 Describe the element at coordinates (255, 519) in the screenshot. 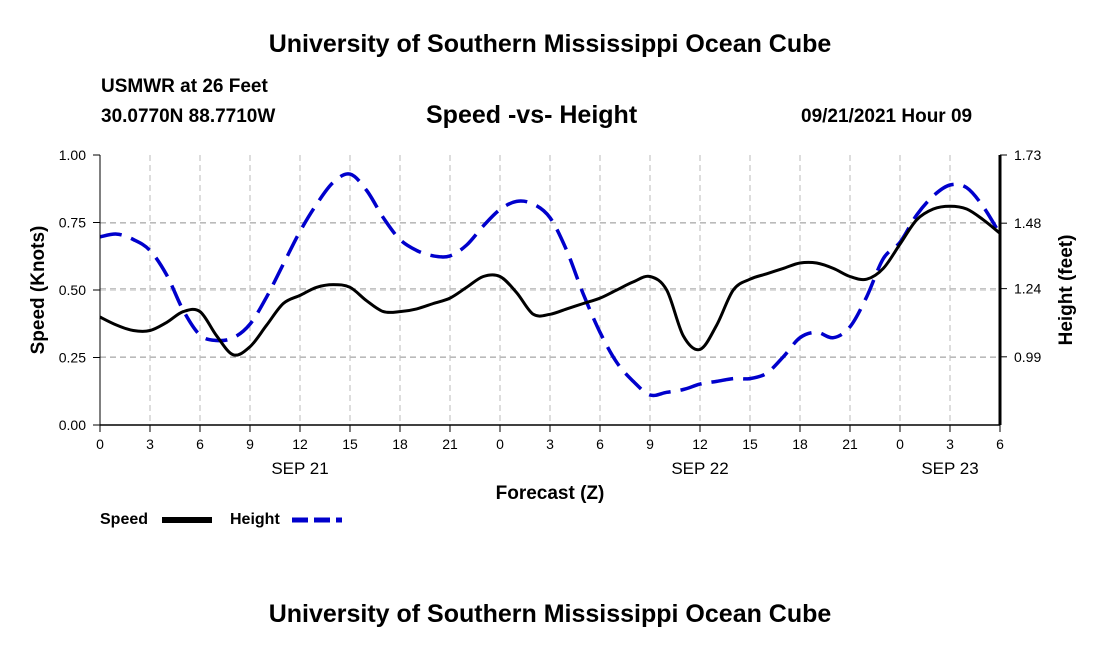

I see `legend-height-label: Height` at that location.